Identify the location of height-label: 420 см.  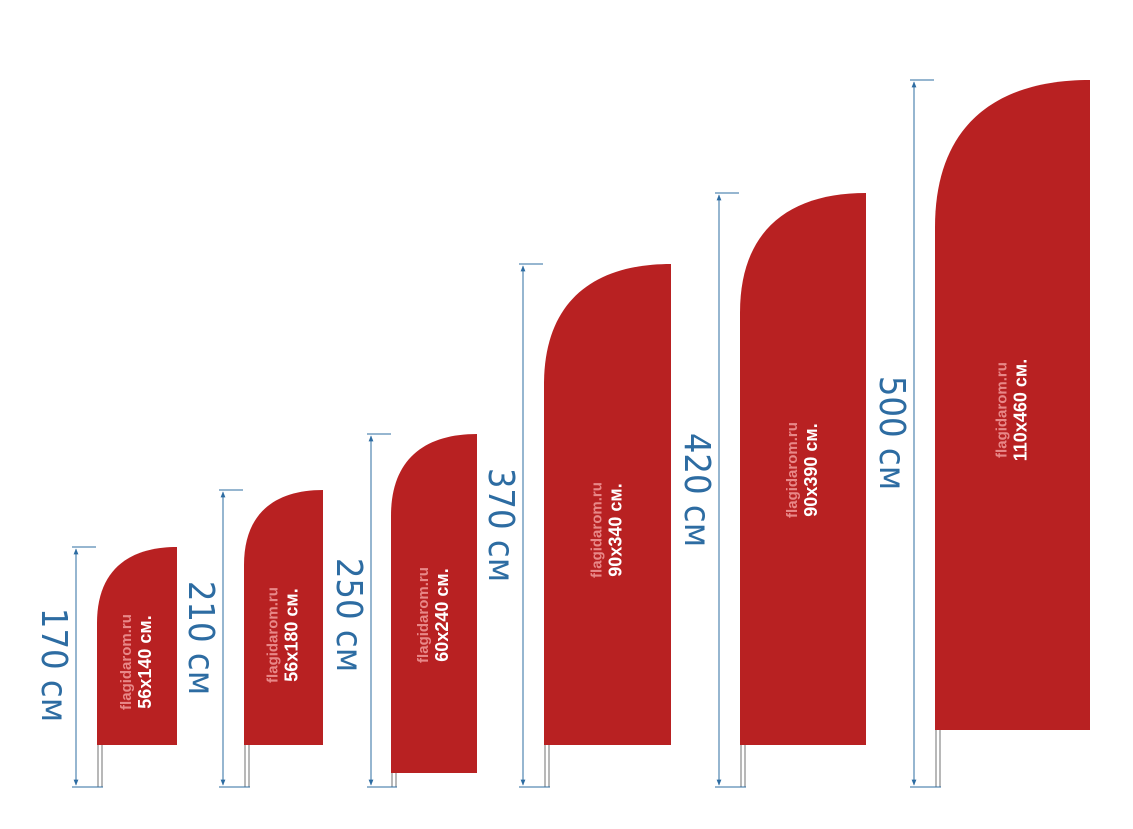
(696, 490).